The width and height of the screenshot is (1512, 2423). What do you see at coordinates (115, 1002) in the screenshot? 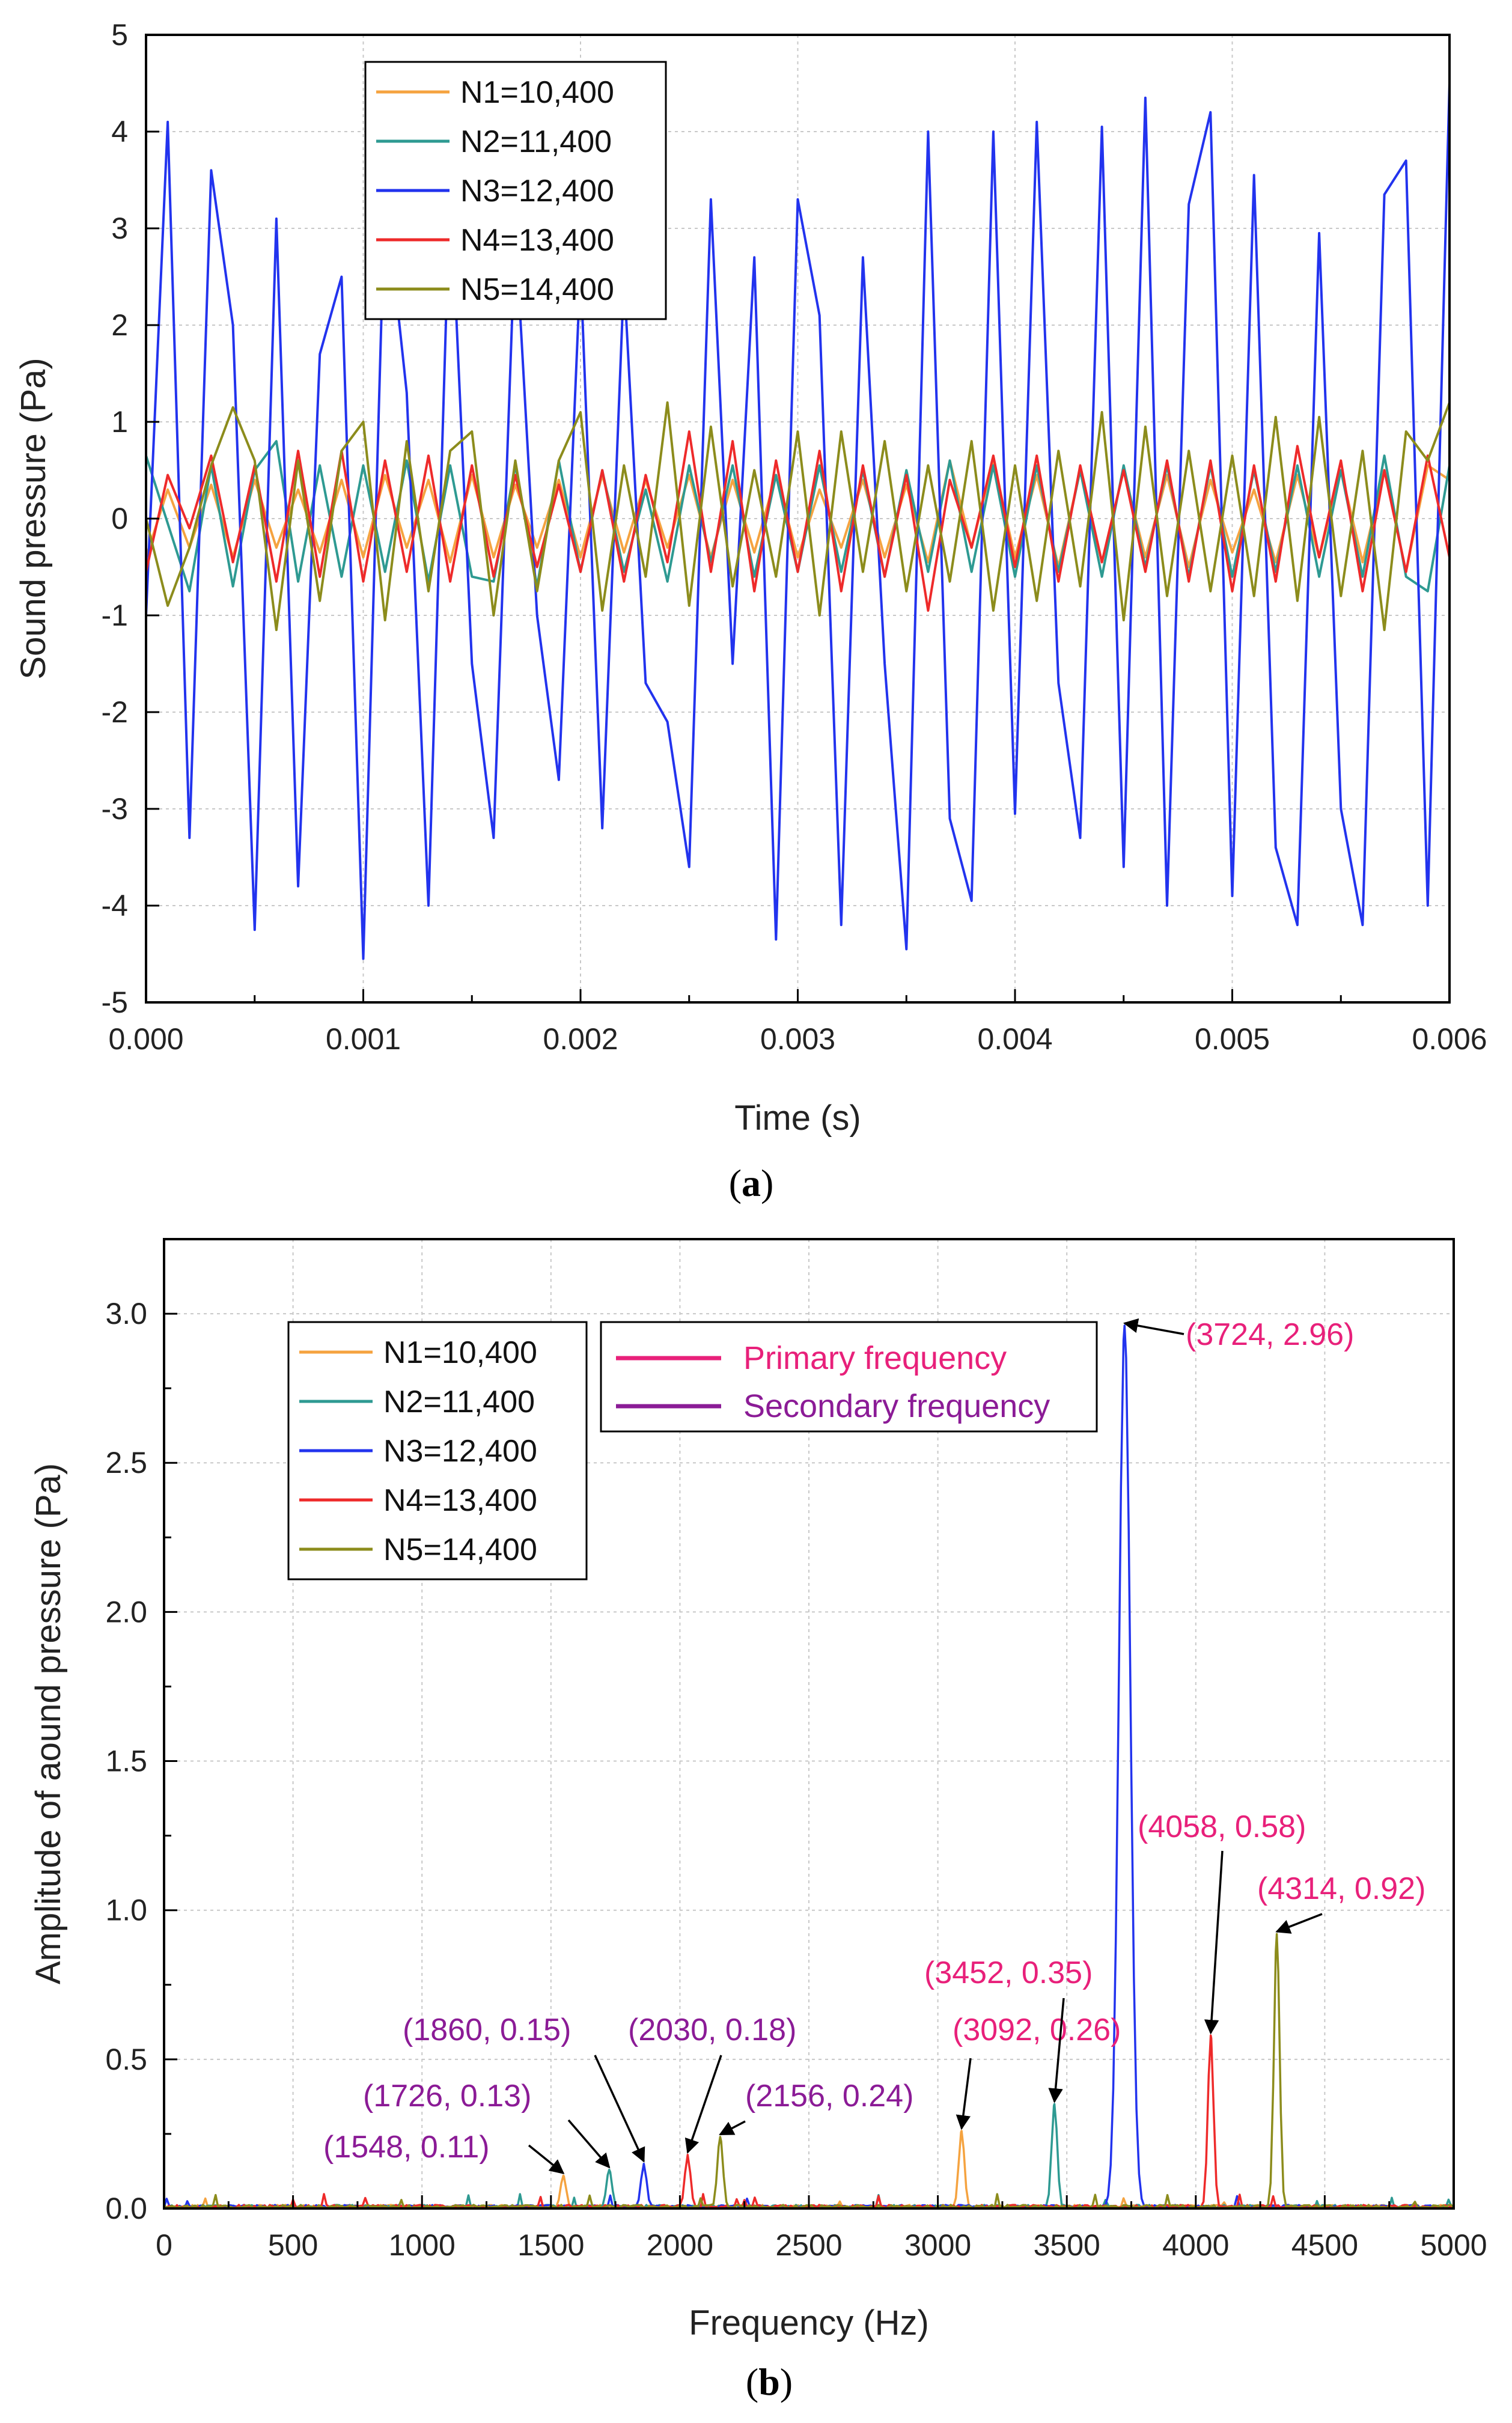
I see `y-tick-label: -5` at bounding box center [115, 1002].